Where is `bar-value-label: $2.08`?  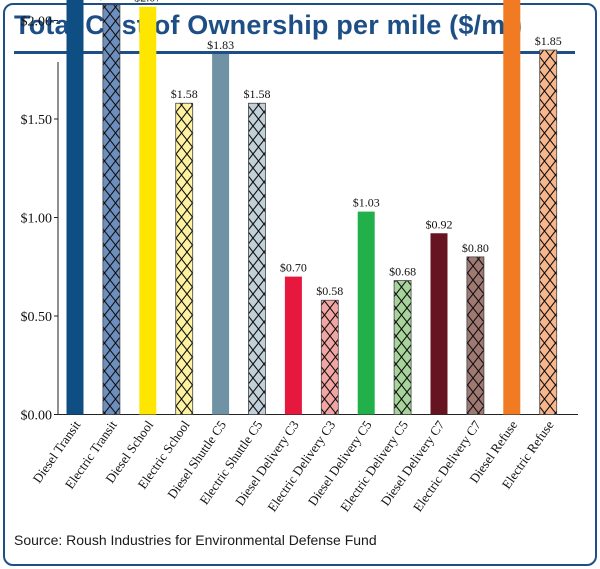
bar-value-label: $2.08 is located at coordinates (111, 1).